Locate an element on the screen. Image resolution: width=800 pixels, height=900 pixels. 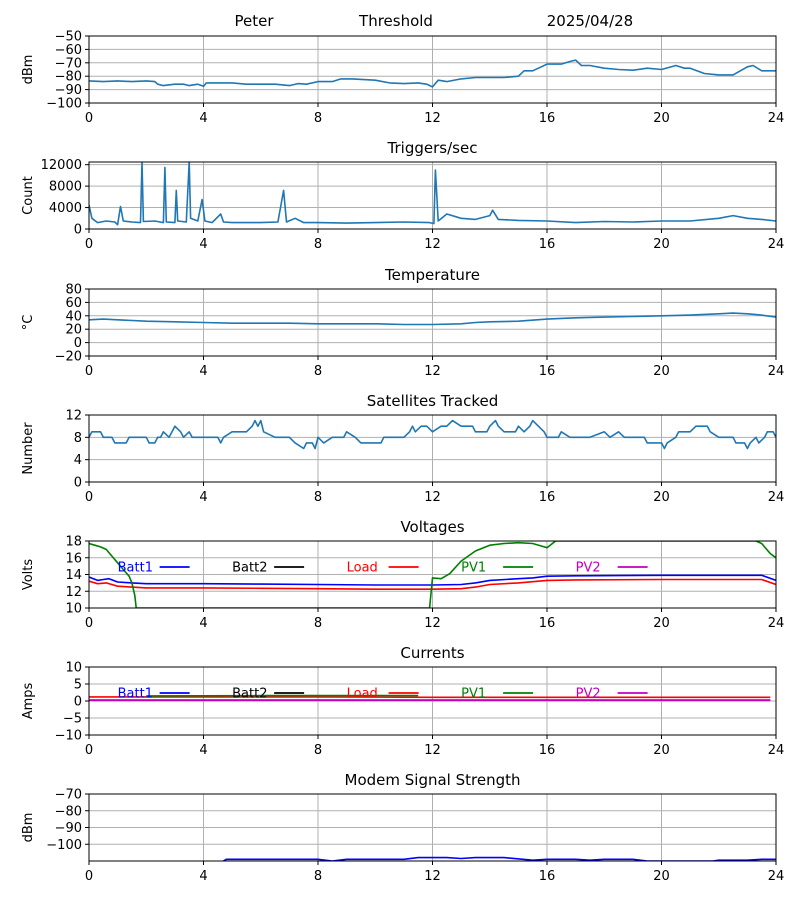
y-tick-label: 10 is located at coordinates (73, 609).